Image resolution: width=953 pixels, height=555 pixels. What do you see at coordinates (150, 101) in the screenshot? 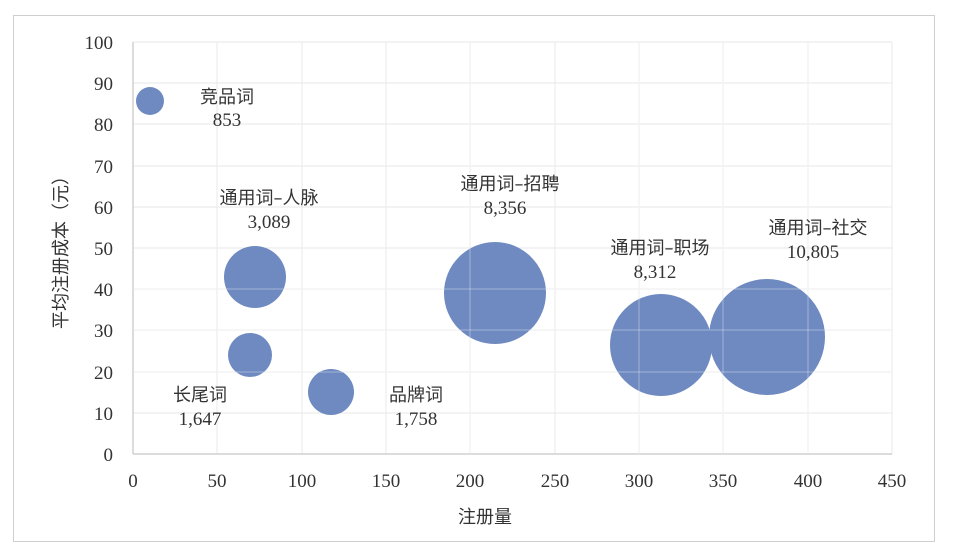
I see `bubble-jingpinci` at bounding box center [150, 101].